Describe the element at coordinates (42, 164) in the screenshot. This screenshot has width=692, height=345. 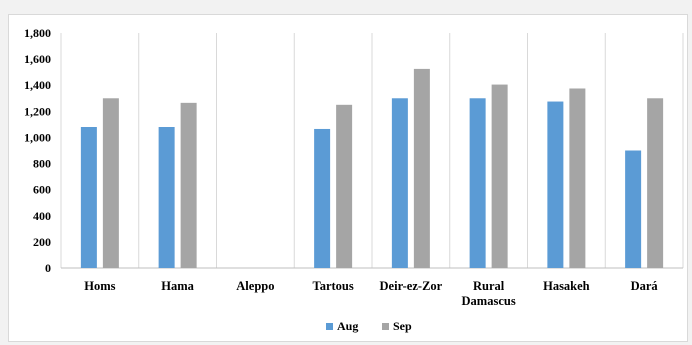
I see `y-tick-label: 800` at that location.